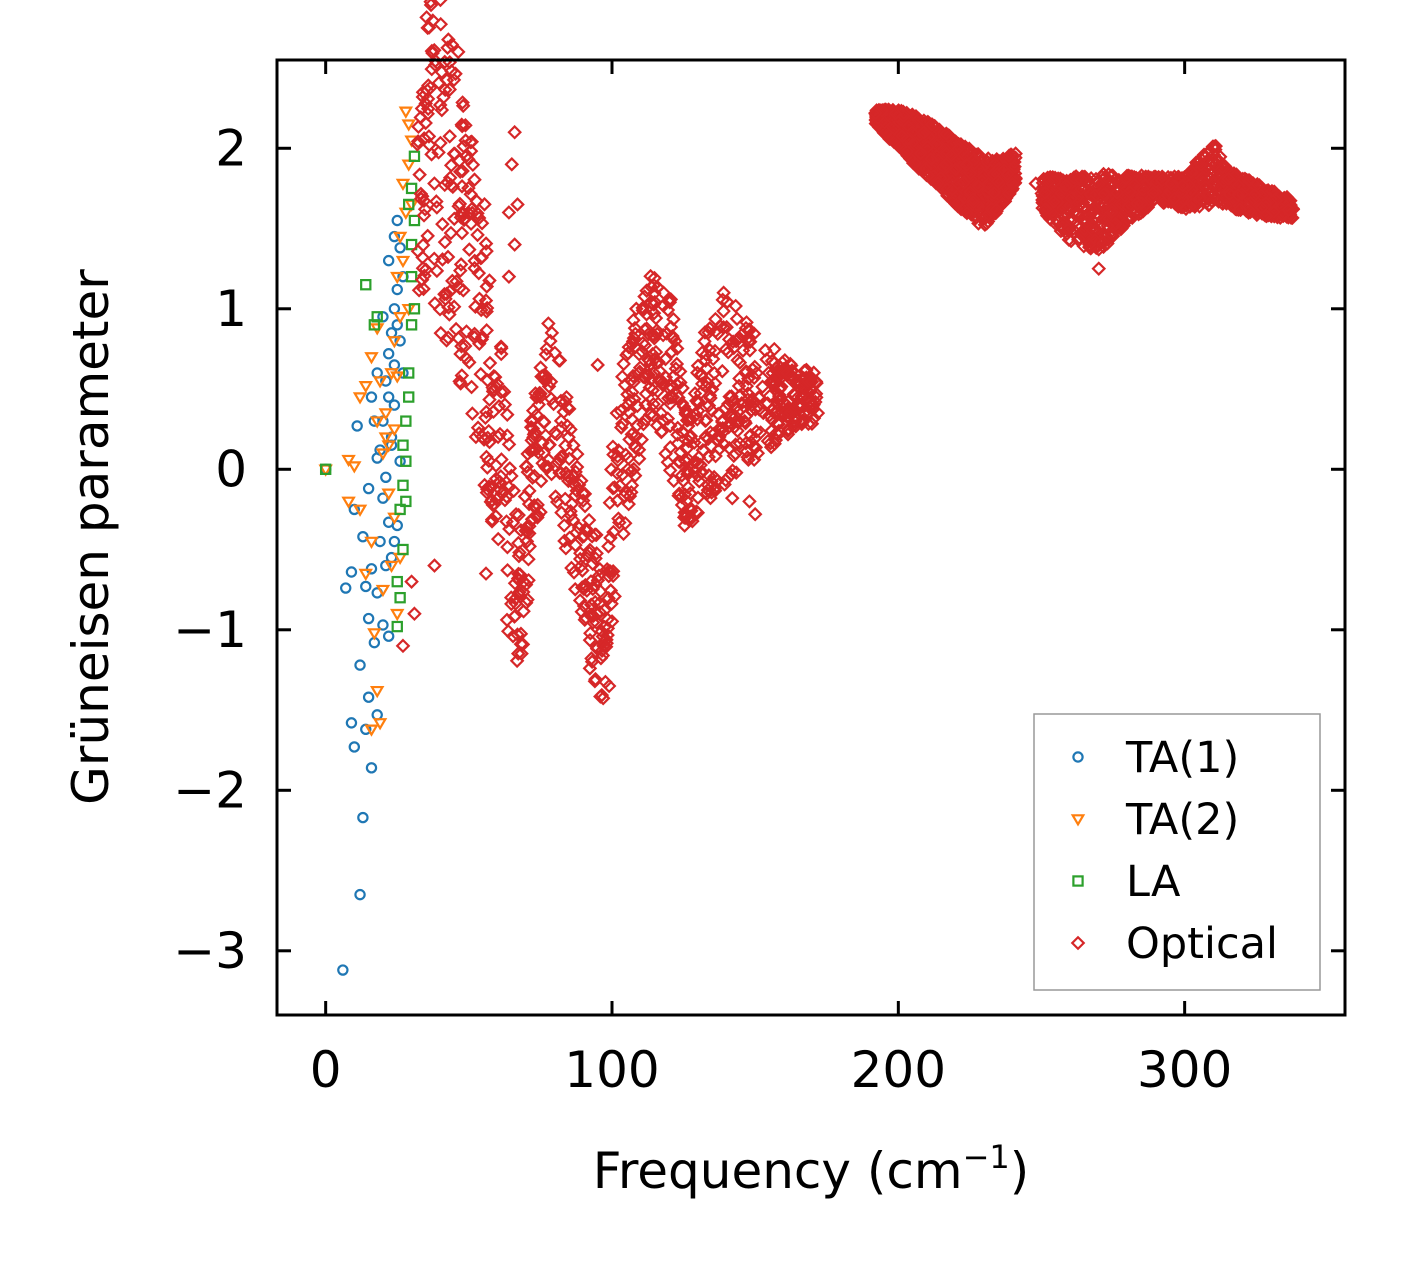 Image resolution: width=1406 pixels, height=1264 pixels. Describe the element at coordinates (210, 951) in the screenshot. I see `y-tick-label: −3` at that location.